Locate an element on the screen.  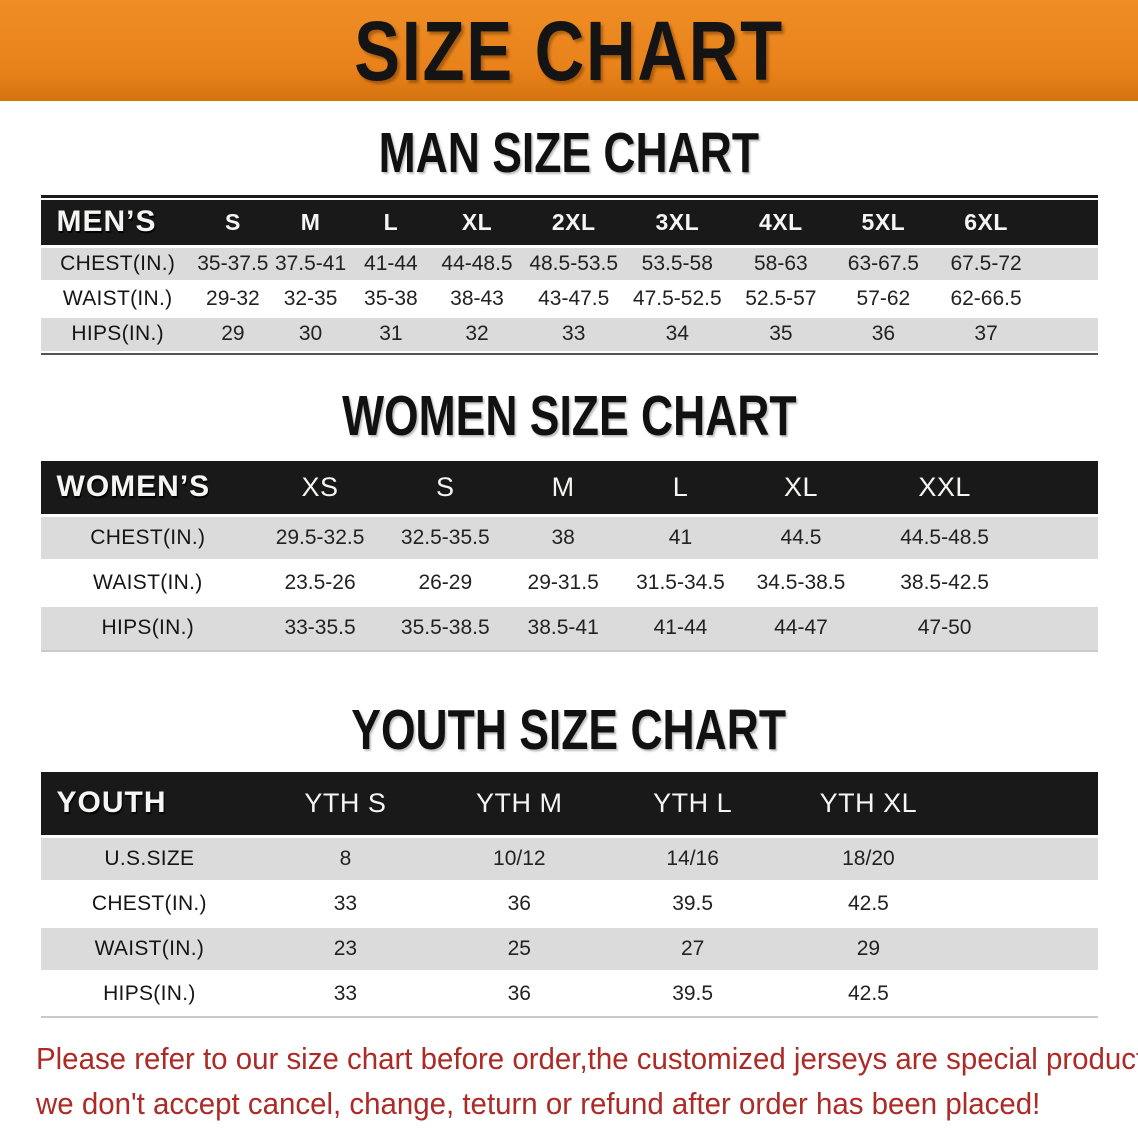
size-cell: 58-63 is located at coordinates (781, 263).